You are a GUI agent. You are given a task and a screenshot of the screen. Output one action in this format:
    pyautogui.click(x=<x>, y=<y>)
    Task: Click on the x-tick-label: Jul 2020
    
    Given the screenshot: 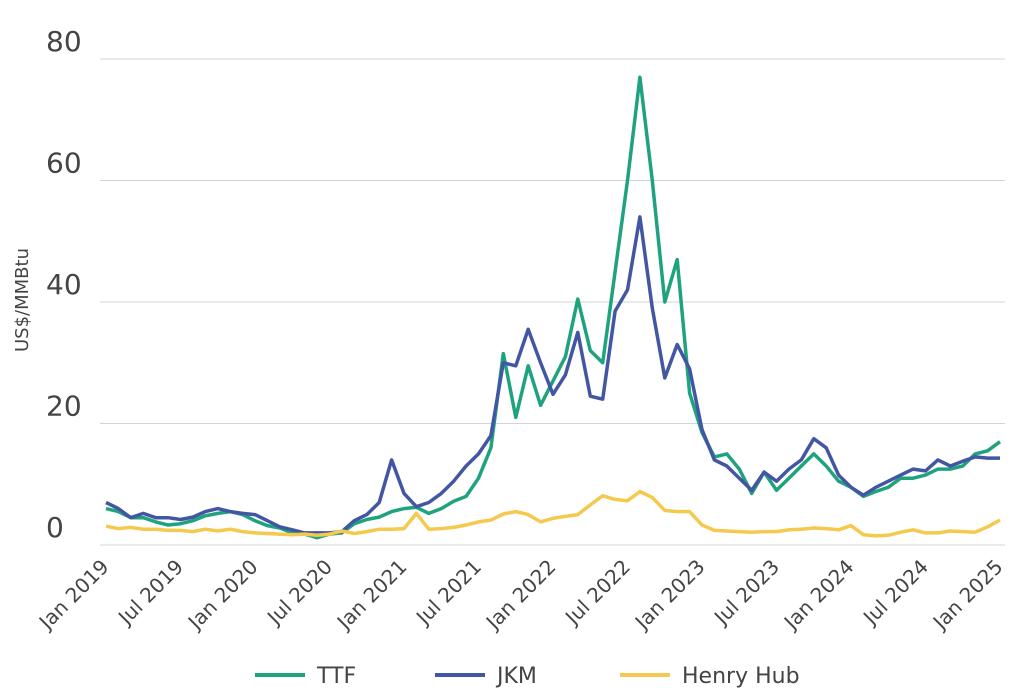 What is the action you would take?
    pyautogui.click(x=299, y=593)
    